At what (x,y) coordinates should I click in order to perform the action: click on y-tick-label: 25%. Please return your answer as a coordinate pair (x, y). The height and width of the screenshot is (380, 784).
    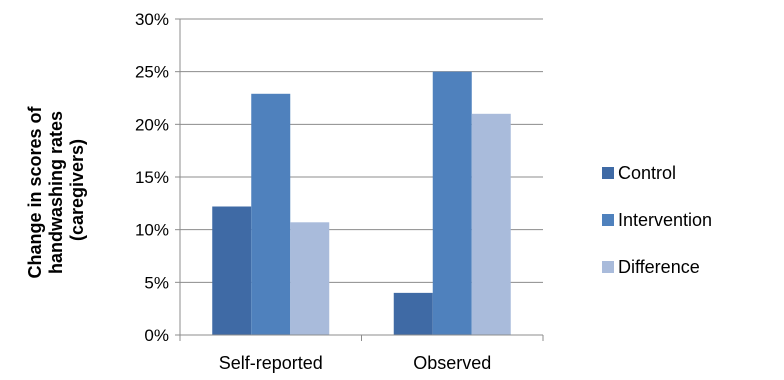
    Looking at the image, I should click on (152, 72).